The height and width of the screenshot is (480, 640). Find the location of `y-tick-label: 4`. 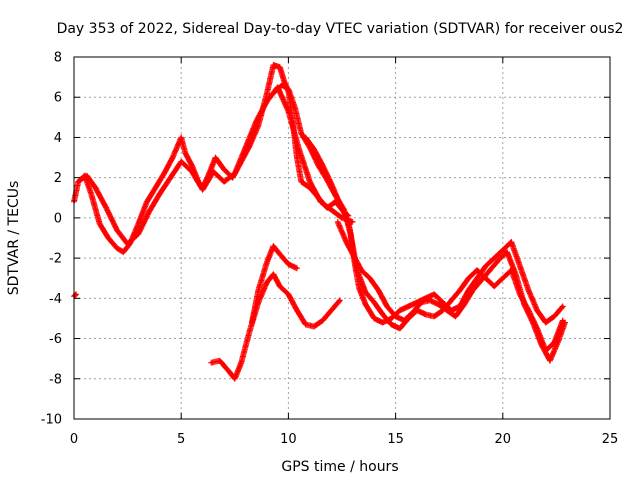

y-tick-label: 4 is located at coordinates (58, 138).